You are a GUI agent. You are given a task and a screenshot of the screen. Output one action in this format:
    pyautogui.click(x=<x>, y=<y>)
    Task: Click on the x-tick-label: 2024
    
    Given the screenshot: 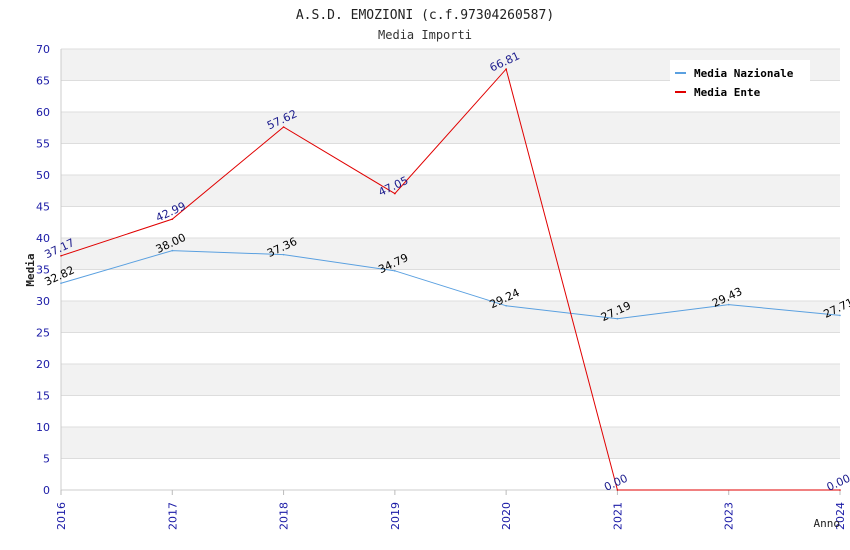 What is the action you would take?
    pyautogui.click(x=840, y=516)
    